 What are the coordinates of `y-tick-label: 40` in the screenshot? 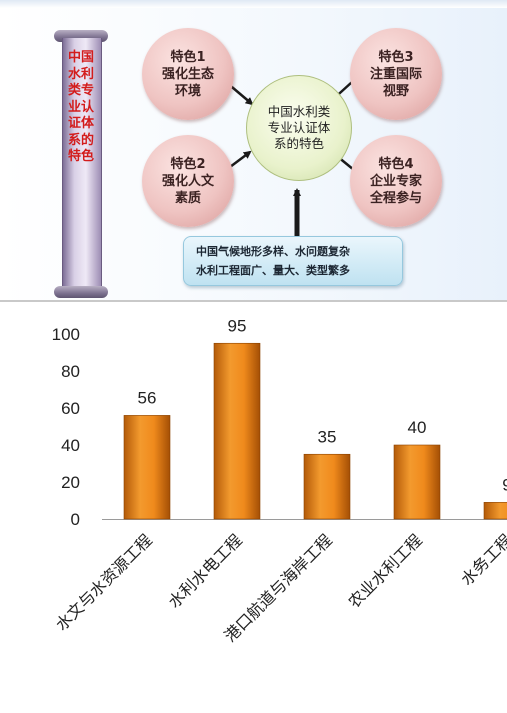 It's located at (70, 445).